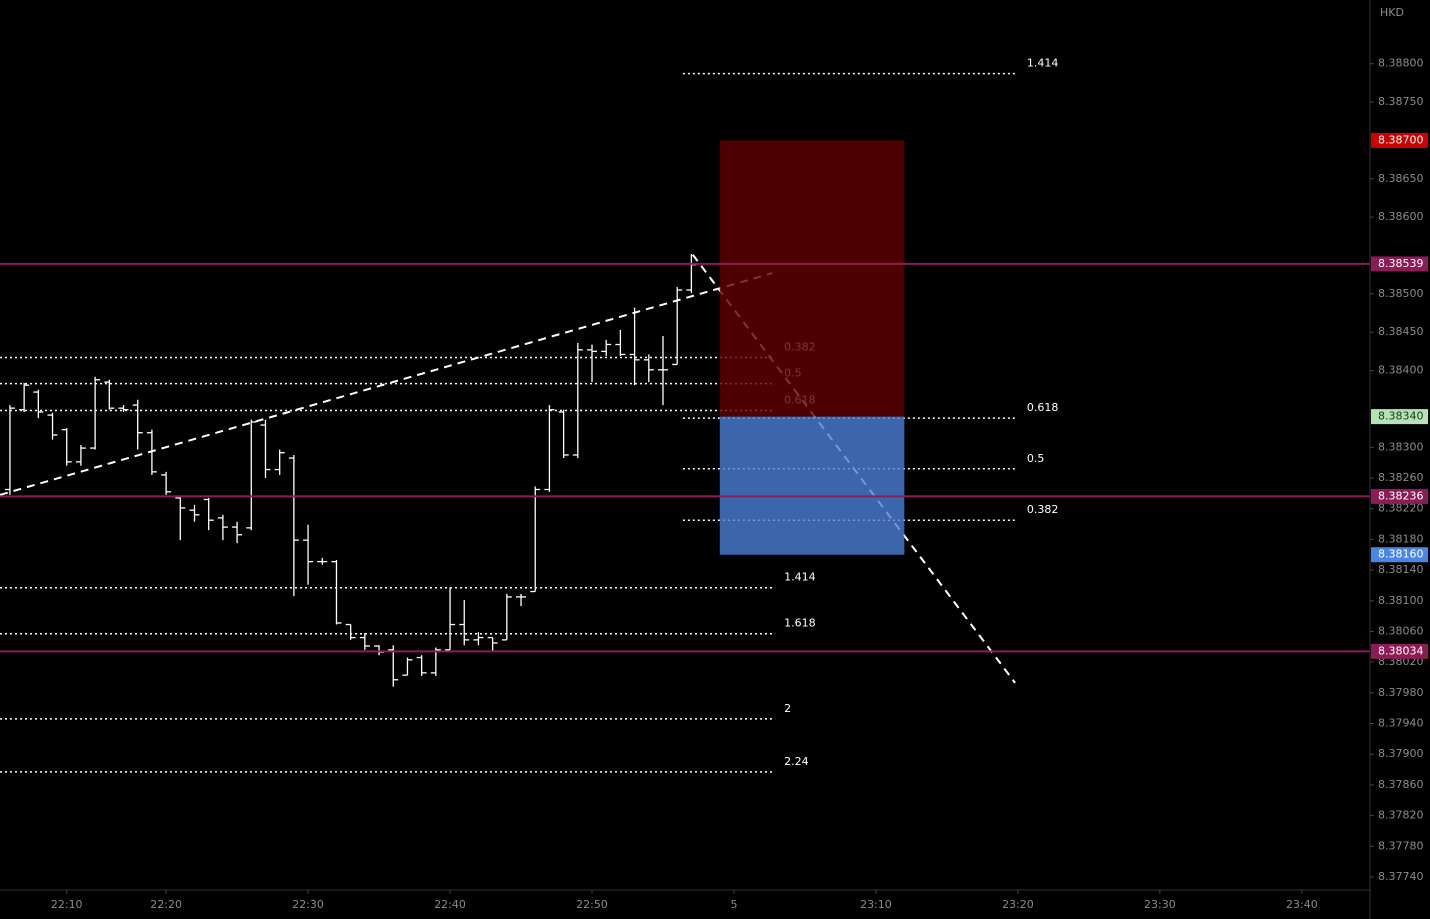  I want to click on y-tick-label: 8.38260, so click(1401, 477).